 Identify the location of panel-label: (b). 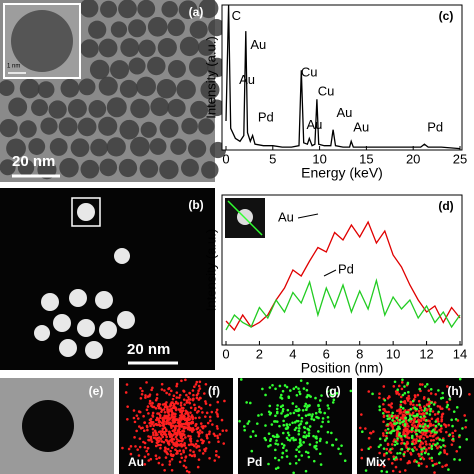
(195, 205).